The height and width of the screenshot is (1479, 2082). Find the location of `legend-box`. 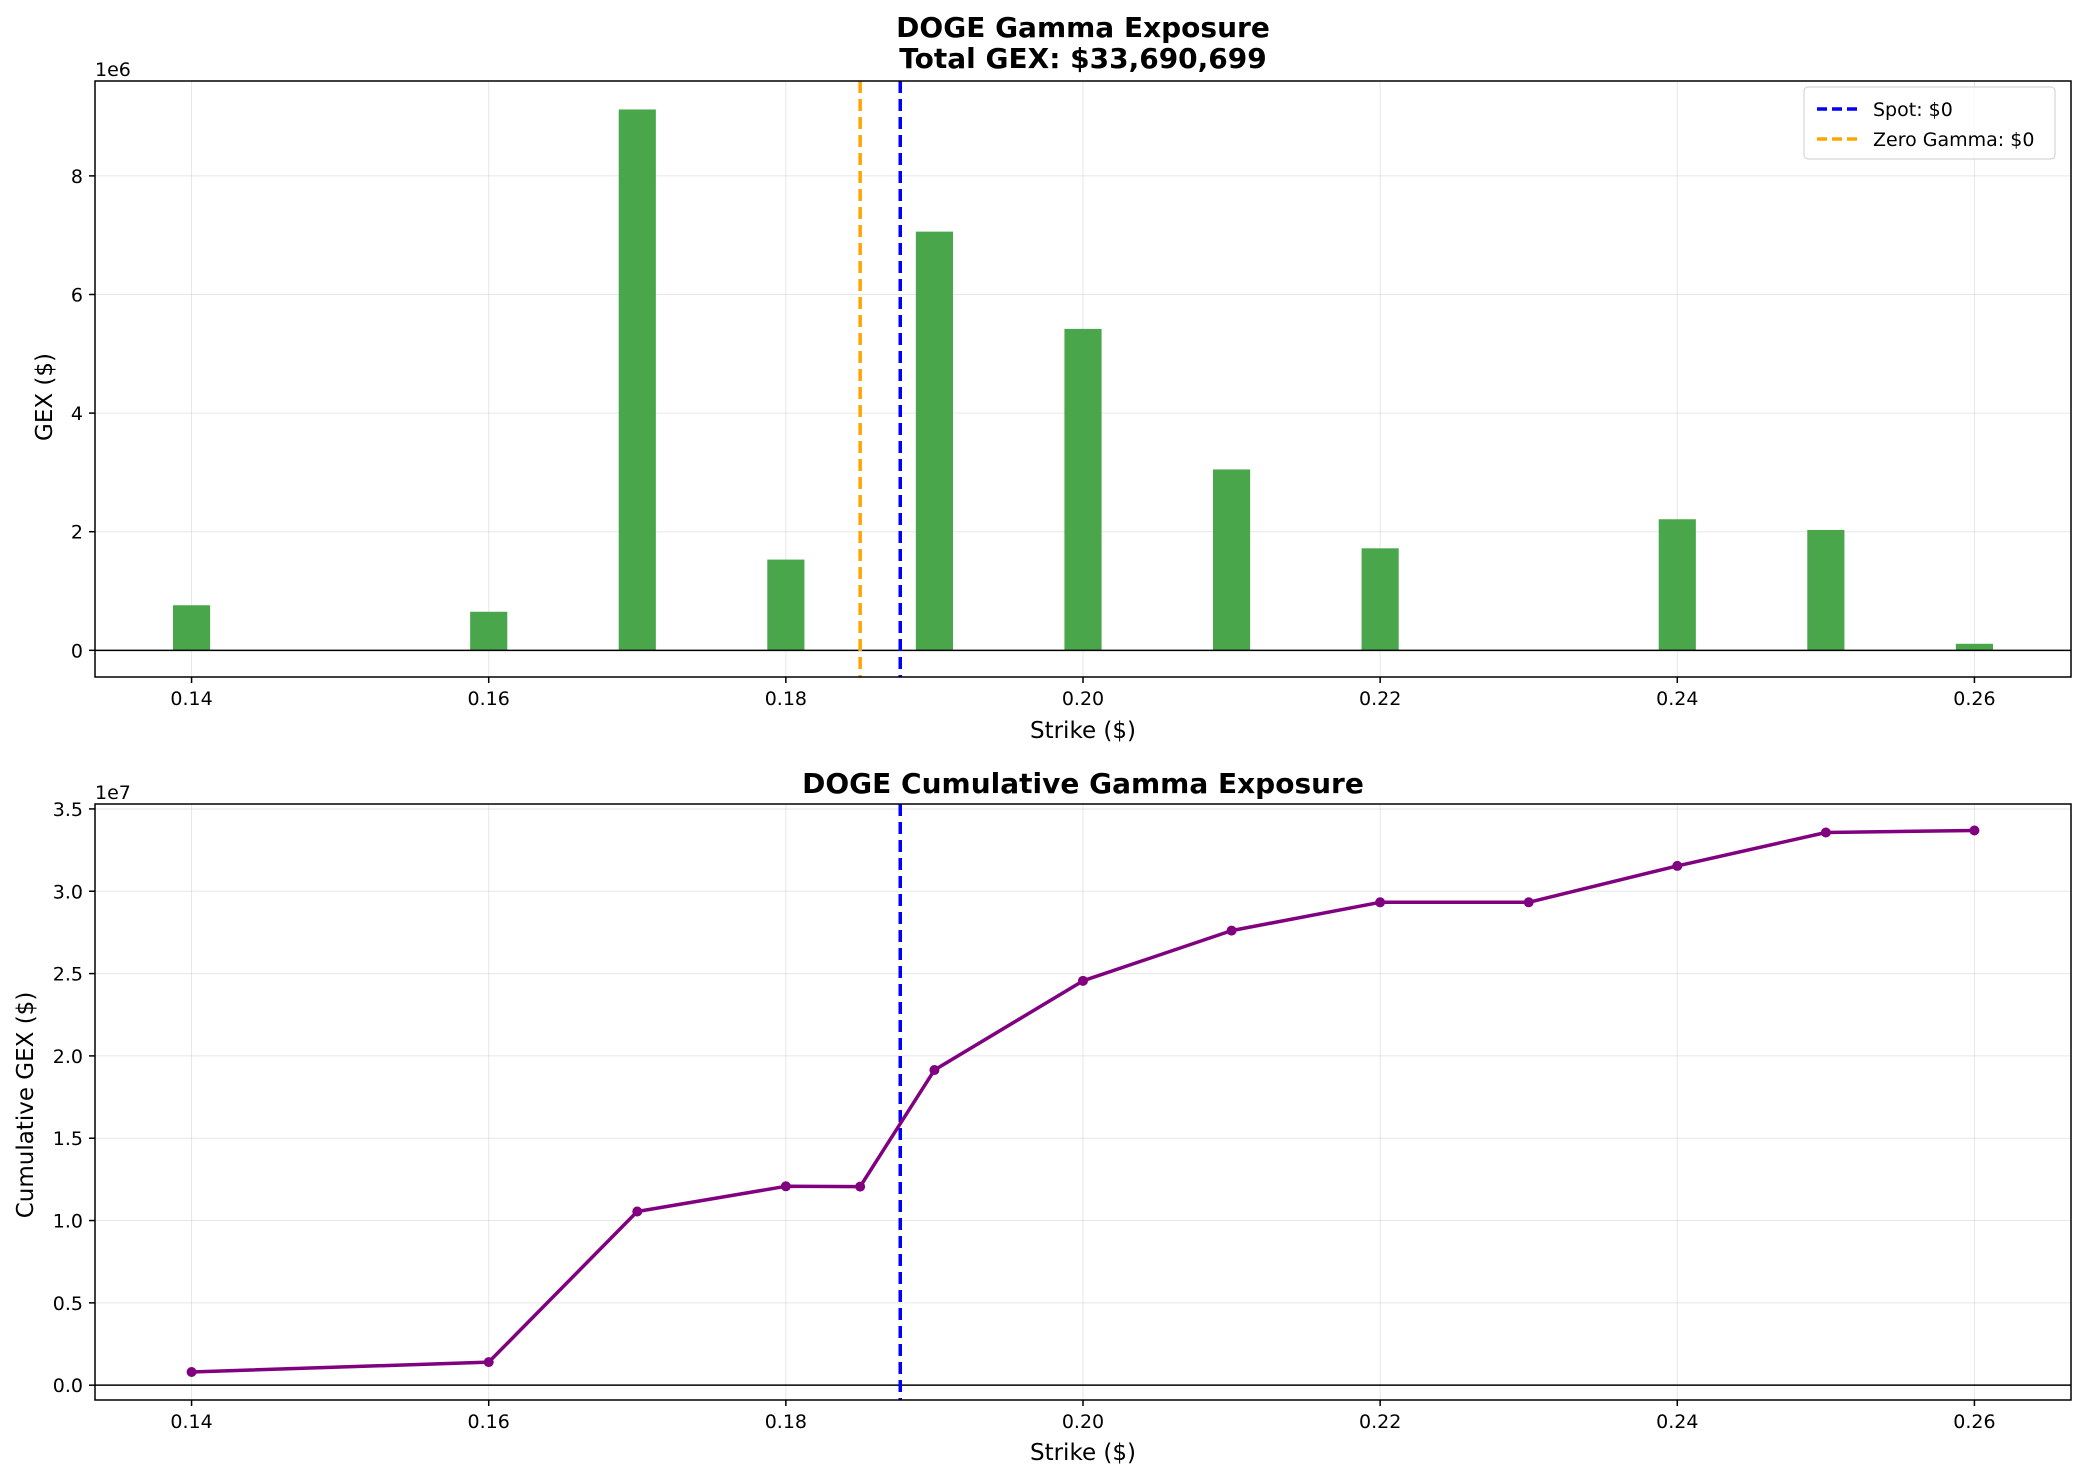

legend-box is located at coordinates (1929, 123).